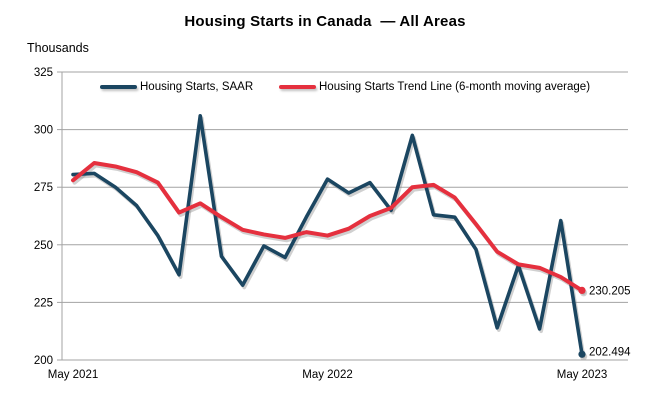 The image size is (650, 400). I want to click on y-tick-label-325: 325, so click(43, 73).